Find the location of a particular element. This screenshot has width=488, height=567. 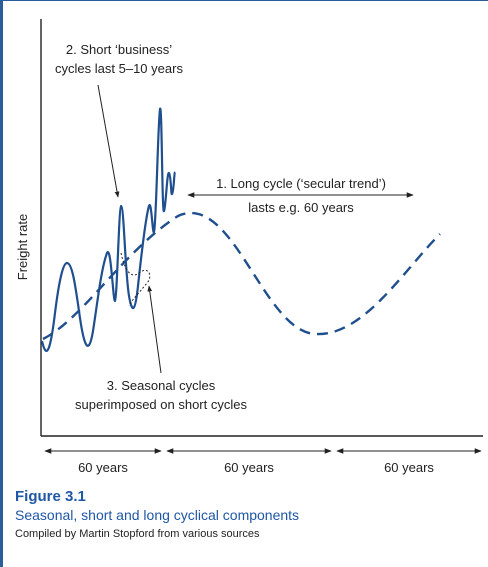

period-label-3: 60 years is located at coordinates (409, 467).